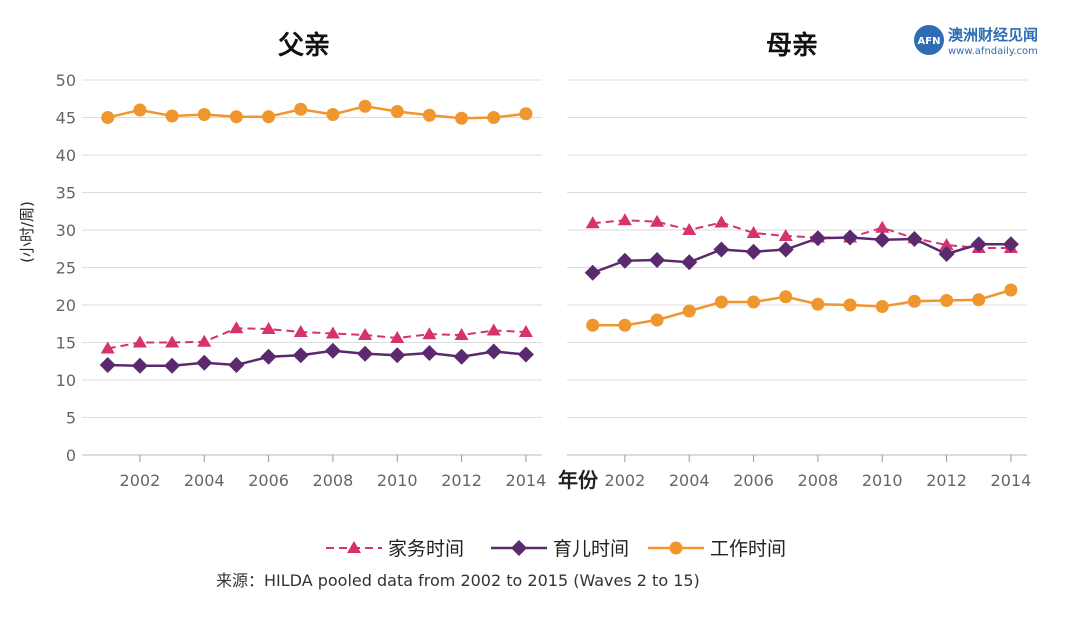  What do you see at coordinates (785, 235) in the screenshot?
I see `mother-household-point-2007` at bounding box center [785, 235].